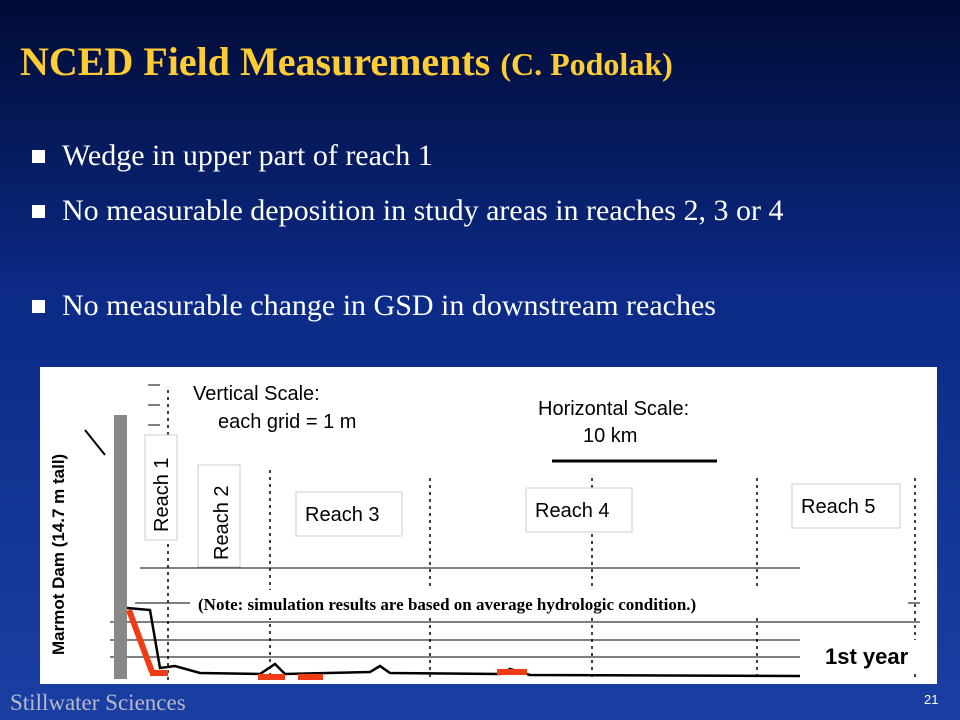 The height and width of the screenshot is (720, 960). What do you see at coordinates (222, 523) in the screenshot?
I see `reach-label: Reach 2` at bounding box center [222, 523].